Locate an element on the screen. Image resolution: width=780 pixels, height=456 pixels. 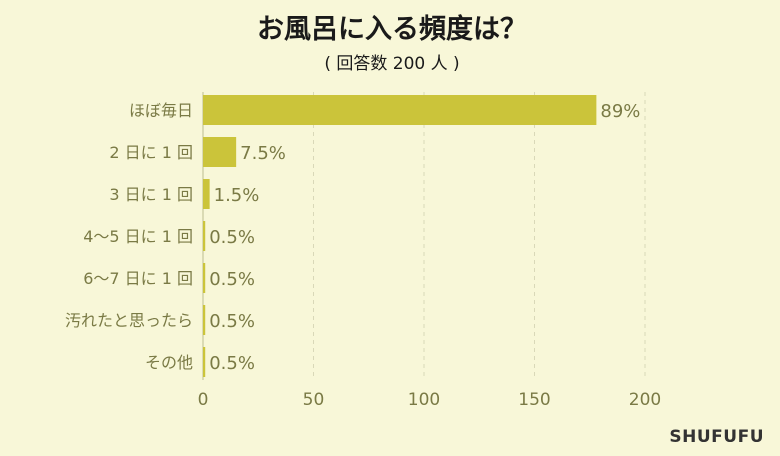
category-label: ほぼ毎日 is located at coordinates (161, 110).